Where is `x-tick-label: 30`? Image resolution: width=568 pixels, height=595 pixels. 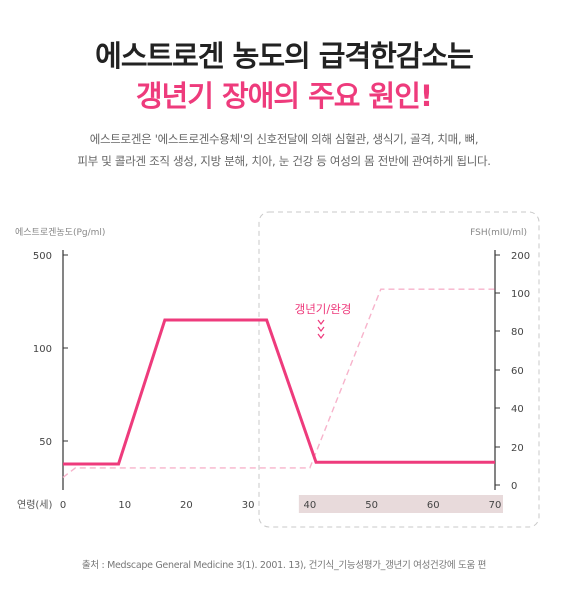
x-tick-label: 30 is located at coordinates (248, 505).